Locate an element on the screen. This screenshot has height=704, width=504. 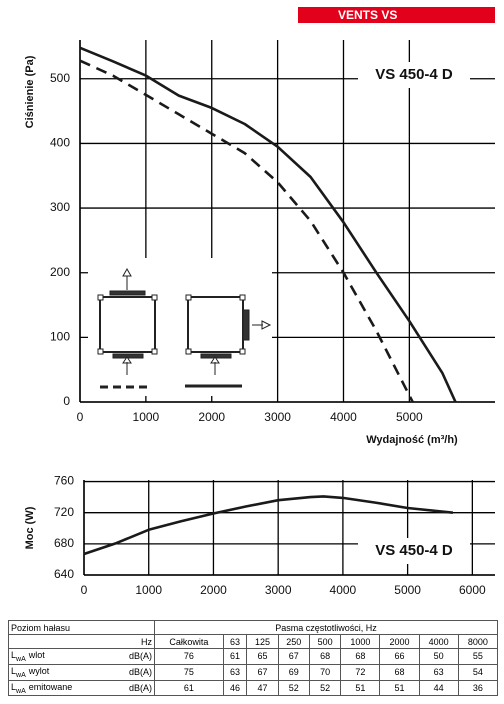
cell: 55 is located at coordinates (478, 656).